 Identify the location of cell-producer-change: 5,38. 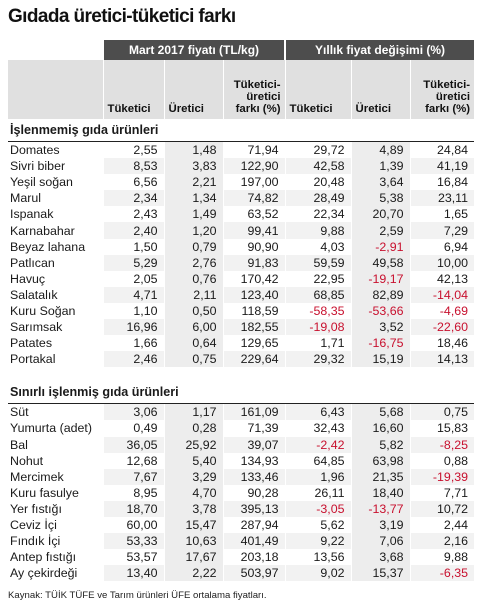
(380, 198).